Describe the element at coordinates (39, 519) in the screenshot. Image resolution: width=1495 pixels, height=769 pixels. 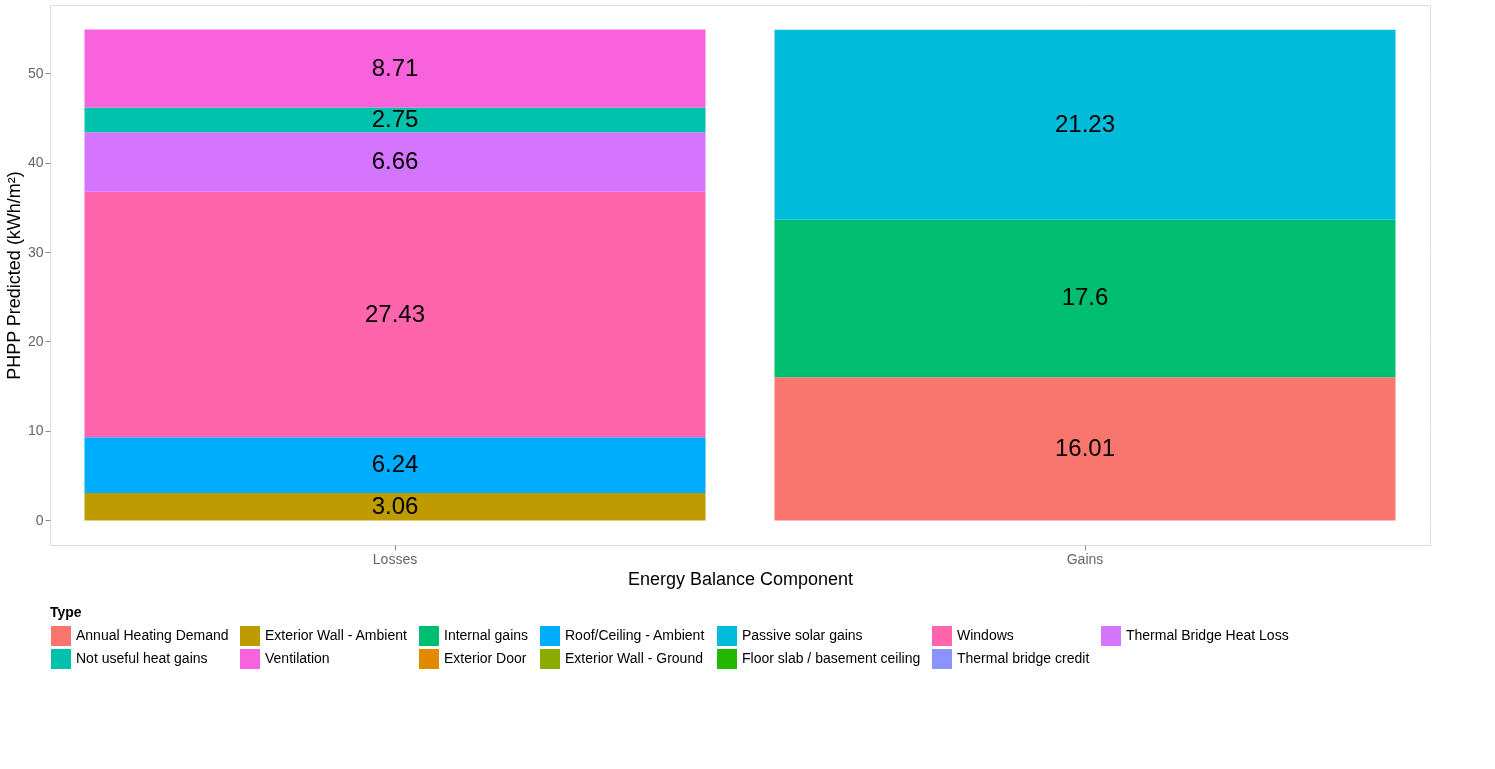
I see `y-tick-label: 0` at that location.